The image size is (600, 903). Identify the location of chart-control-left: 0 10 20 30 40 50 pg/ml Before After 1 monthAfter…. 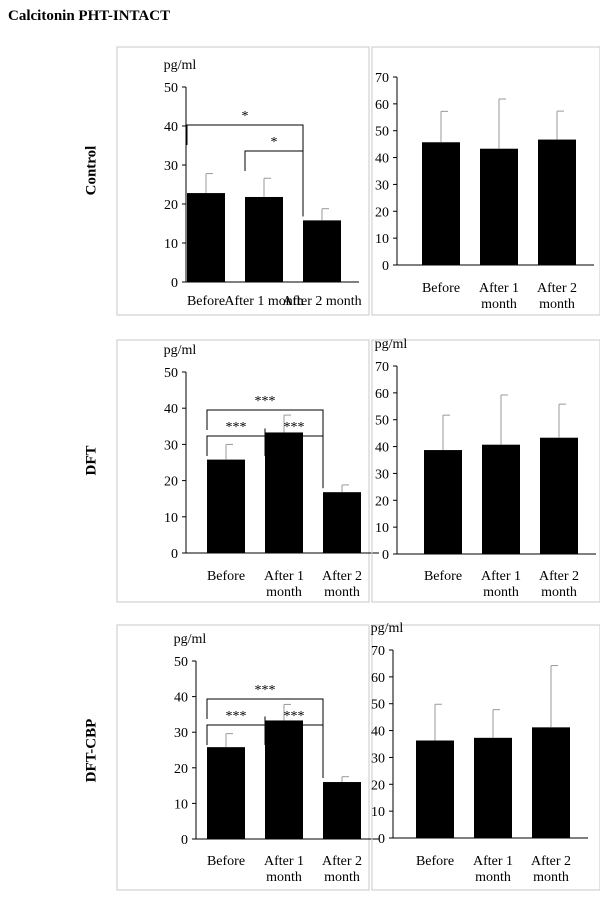
(243, 181).